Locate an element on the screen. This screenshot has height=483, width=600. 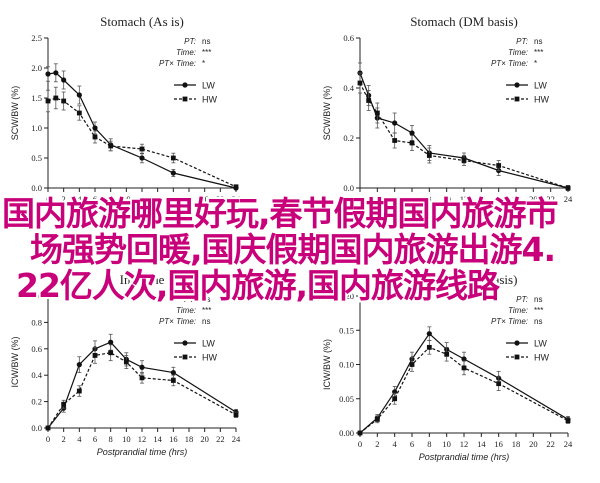
y-tick-label: 0.6 is located at coordinates (36, 349).